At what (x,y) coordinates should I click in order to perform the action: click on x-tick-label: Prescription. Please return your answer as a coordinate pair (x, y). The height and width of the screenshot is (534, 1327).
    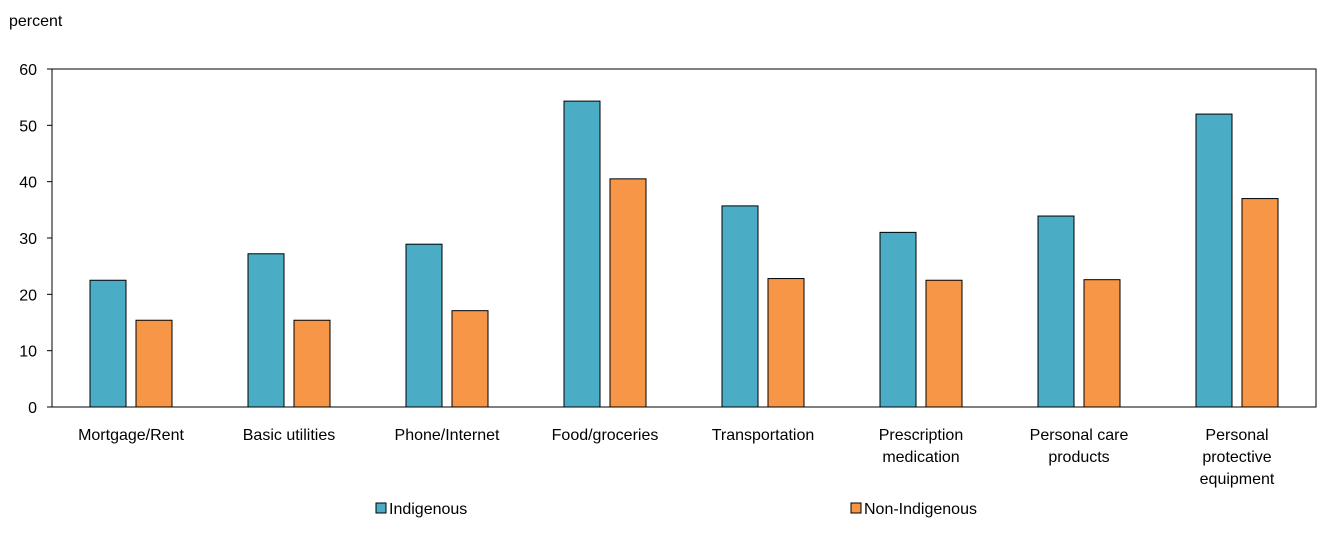
    Looking at the image, I should click on (921, 435).